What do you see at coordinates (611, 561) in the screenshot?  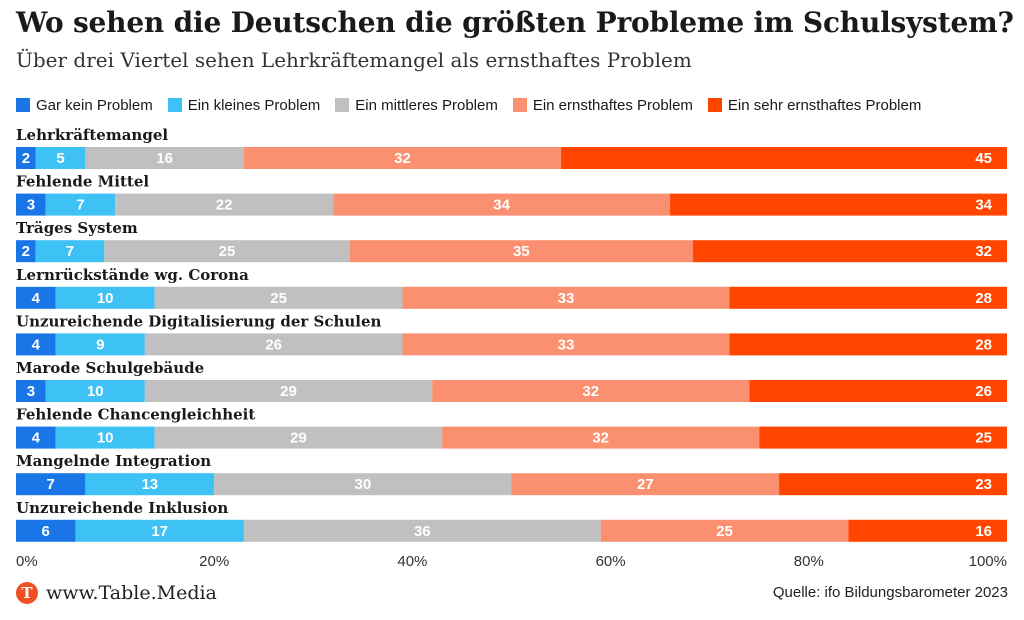 I see `x-tick-label: 60%` at bounding box center [611, 561].